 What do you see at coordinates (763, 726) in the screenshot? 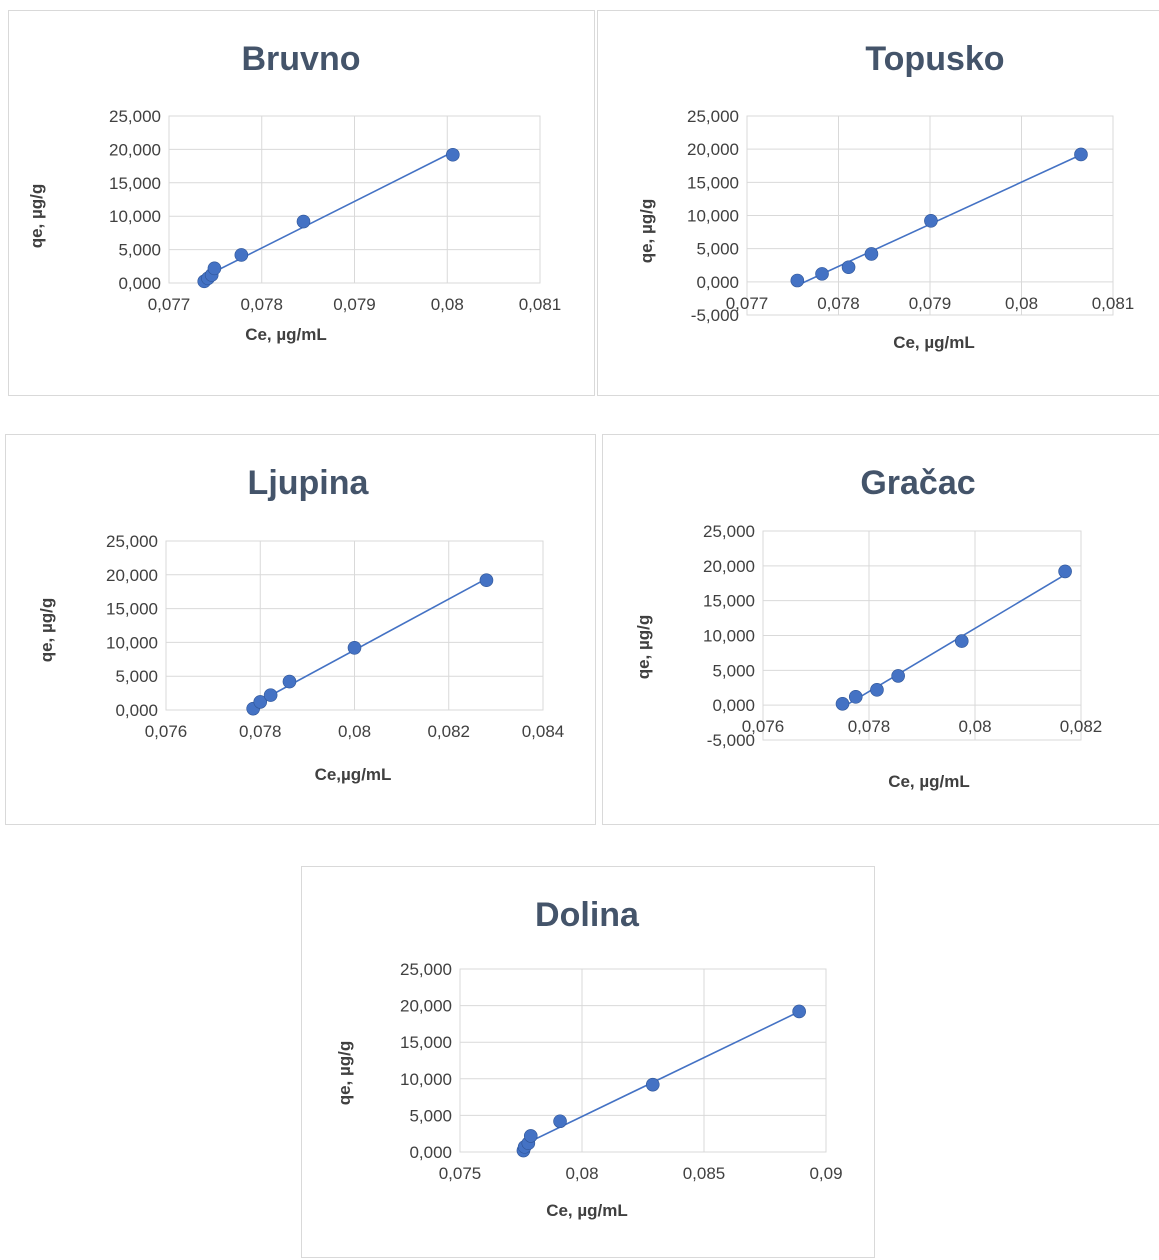
I see `x-tick-label: 0,076` at bounding box center [763, 726].